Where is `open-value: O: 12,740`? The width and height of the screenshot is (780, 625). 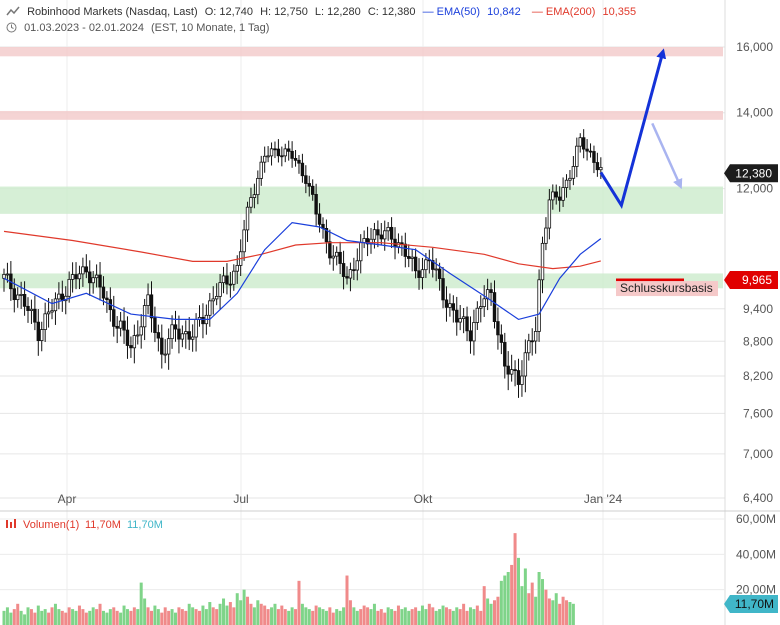 open-value: O: 12,740 is located at coordinates (229, 12).